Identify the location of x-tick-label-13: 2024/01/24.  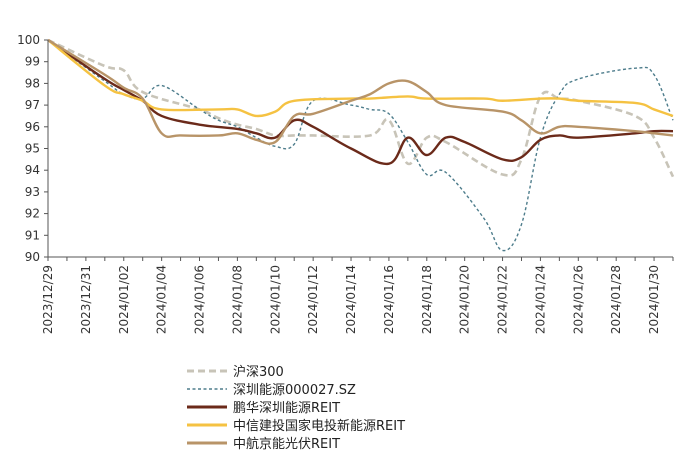
(540, 299).